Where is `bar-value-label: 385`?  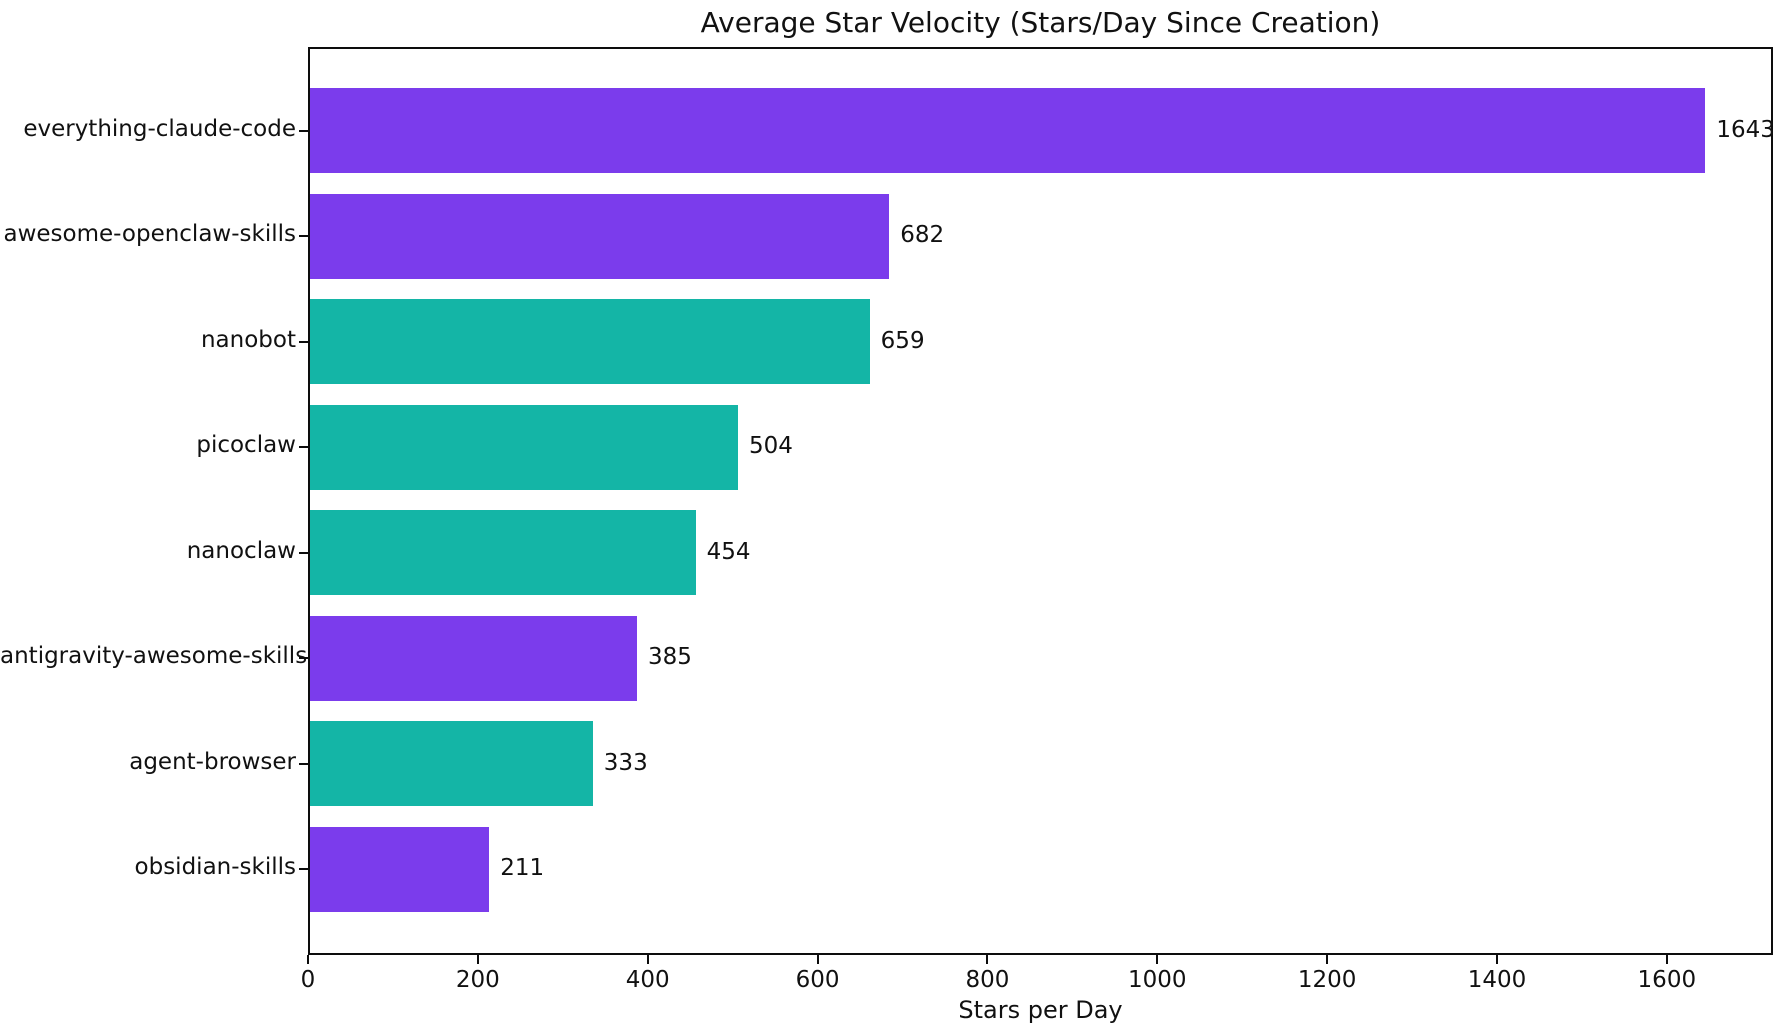
bar-value-label: 385 is located at coordinates (669, 657).